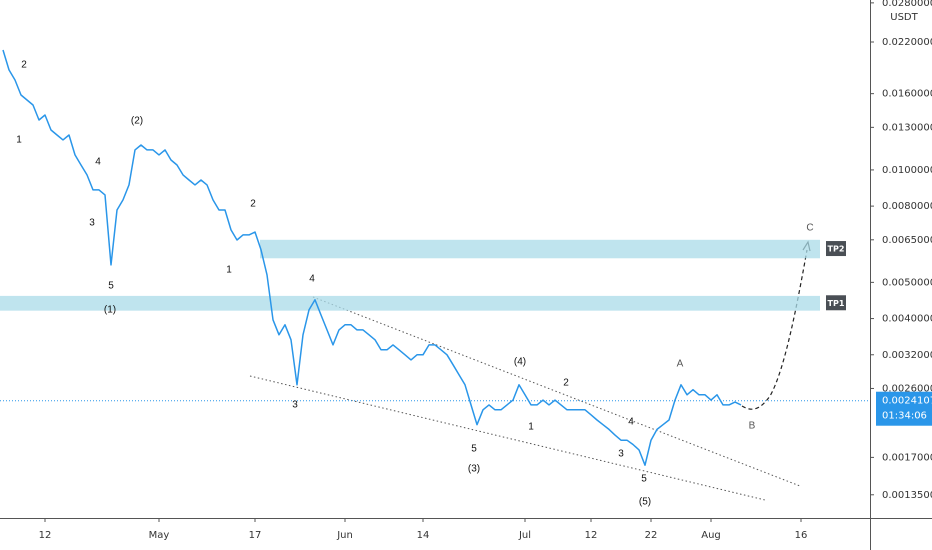 This screenshot has height=550, width=932. Describe the element at coordinates (907, 319) in the screenshot. I see `y-tick-label: 0.0040000` at that location.